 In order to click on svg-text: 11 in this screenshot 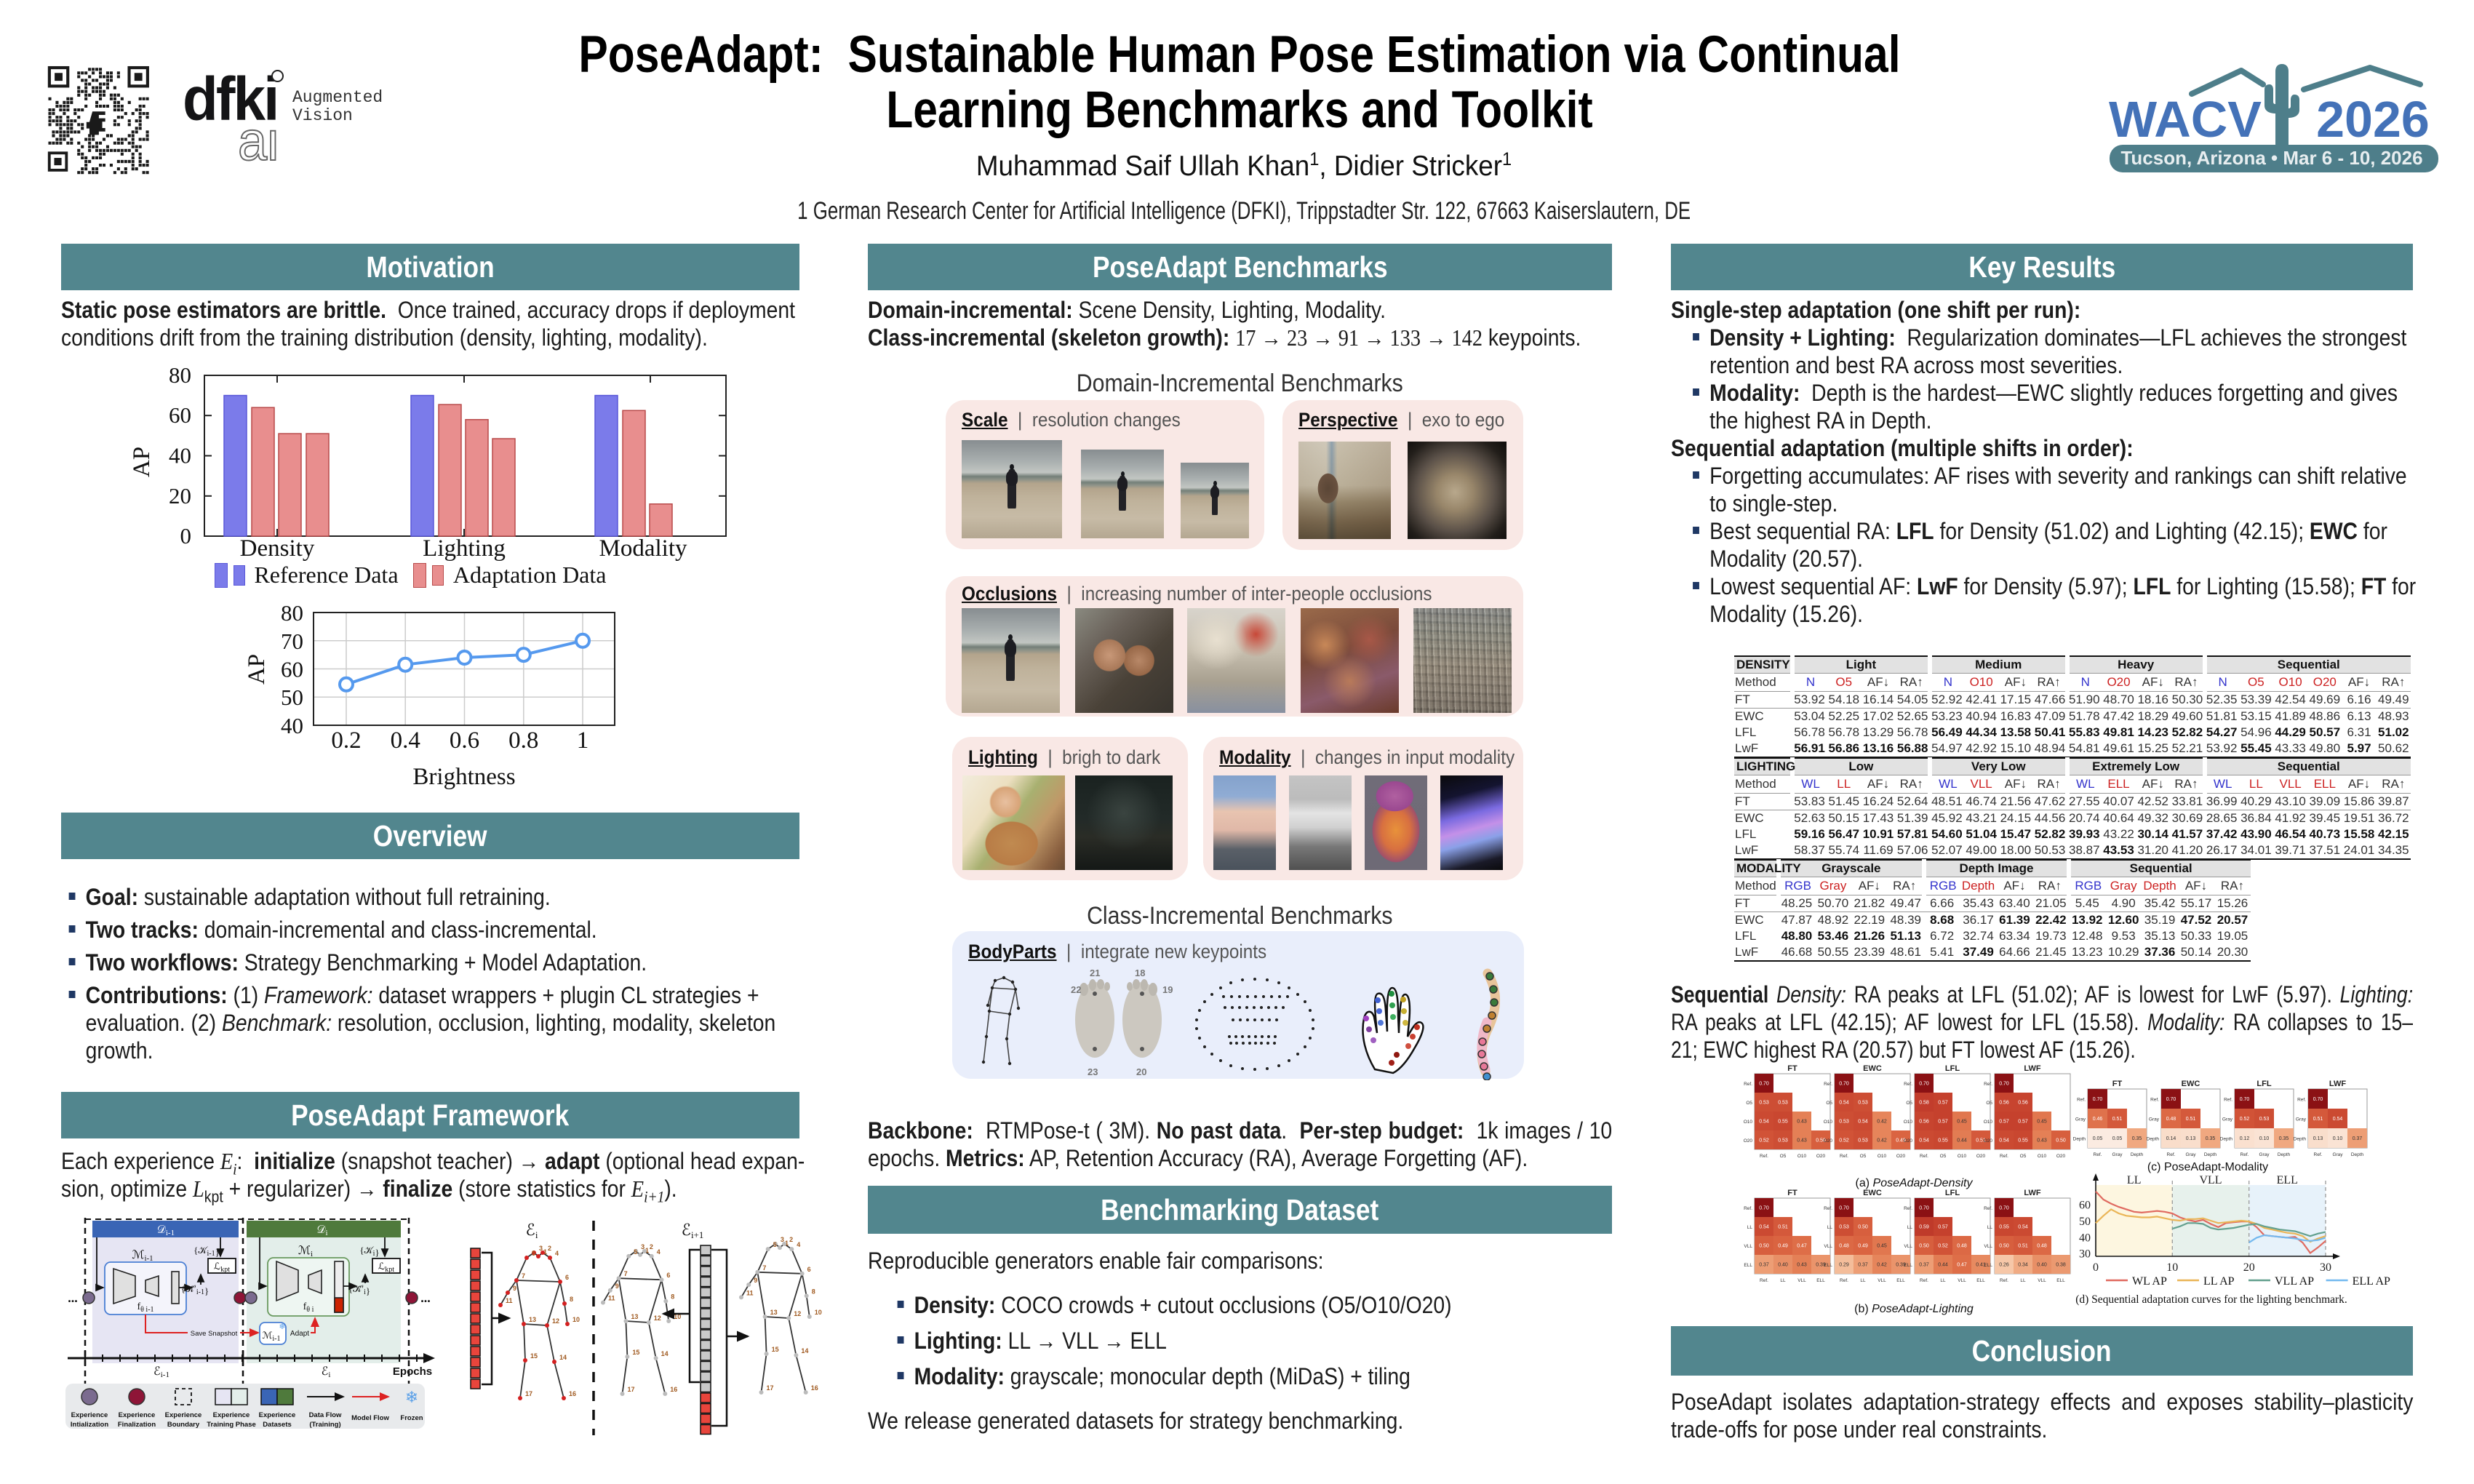, I will do `click(611, 1298)`.